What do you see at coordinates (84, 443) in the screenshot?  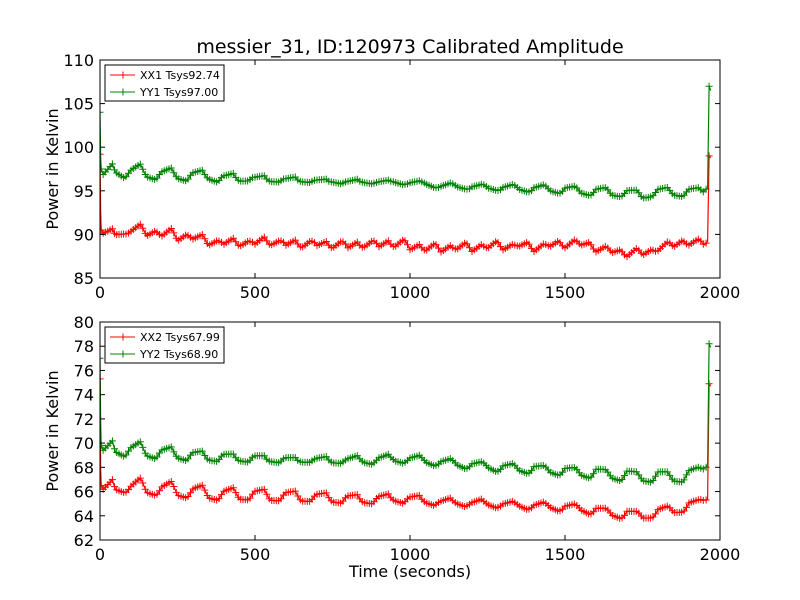 I see `y-tick-label: 70` at bounding box center [84, 443].